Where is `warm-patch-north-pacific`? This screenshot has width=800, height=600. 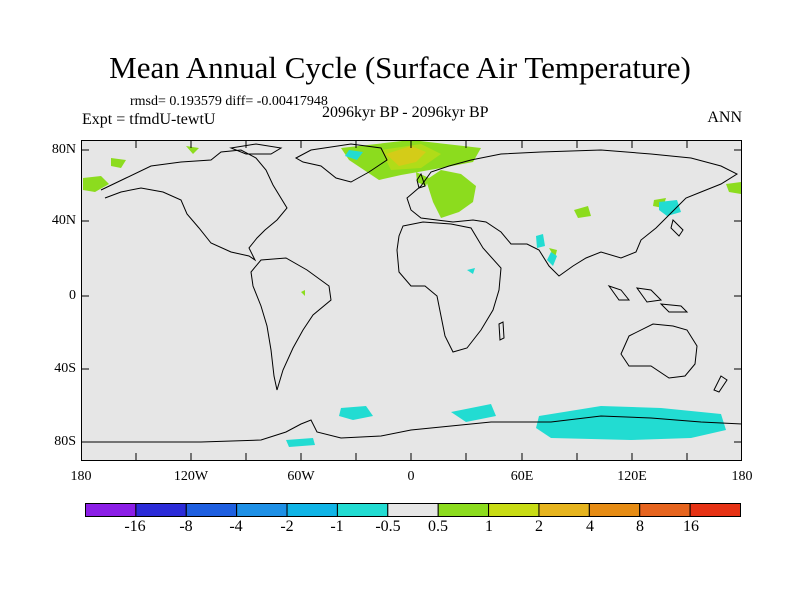 warm-patch-north-pacific is located at coordinates (118, 163).